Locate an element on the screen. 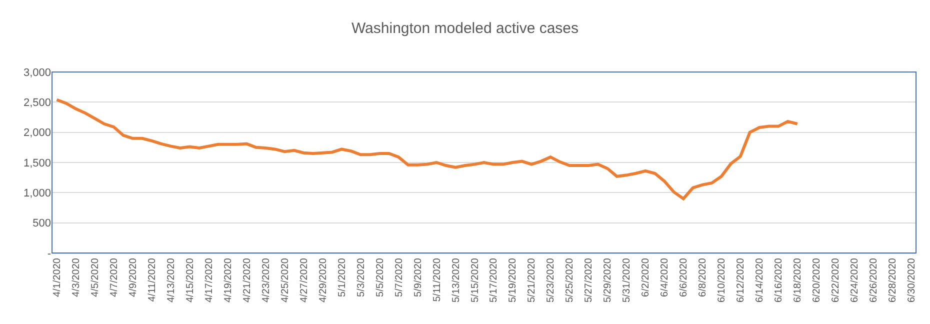  x-tick-label: 4/13/2020 is located at coordinates (171, 280).